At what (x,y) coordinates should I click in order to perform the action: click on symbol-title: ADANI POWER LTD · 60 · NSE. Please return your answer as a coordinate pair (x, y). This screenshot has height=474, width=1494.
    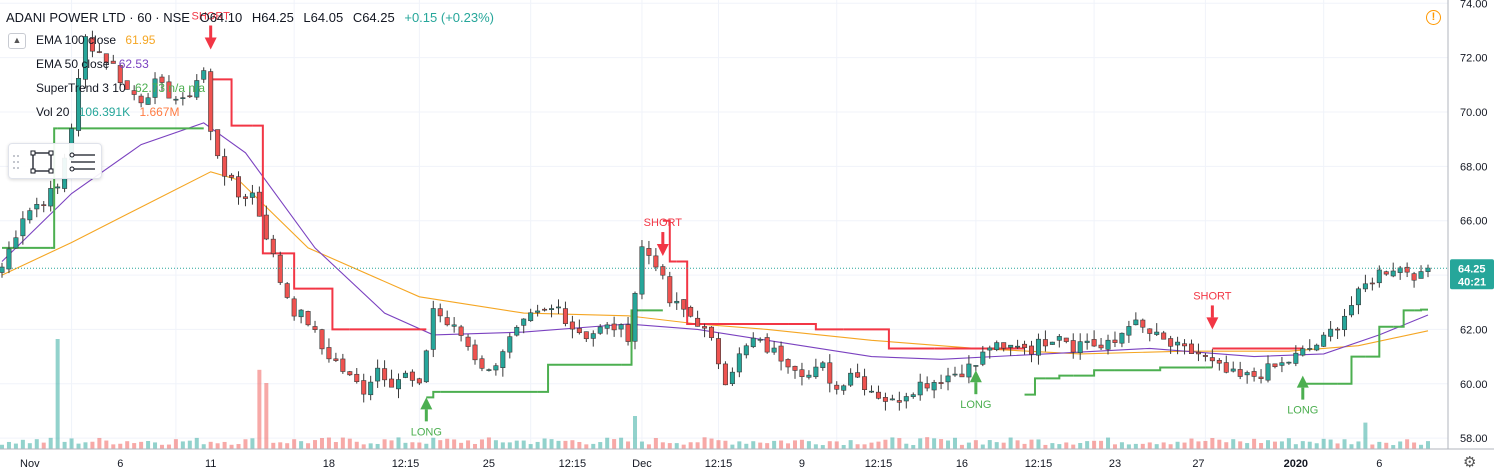
    Looking at the image, I should click on (98, 17).